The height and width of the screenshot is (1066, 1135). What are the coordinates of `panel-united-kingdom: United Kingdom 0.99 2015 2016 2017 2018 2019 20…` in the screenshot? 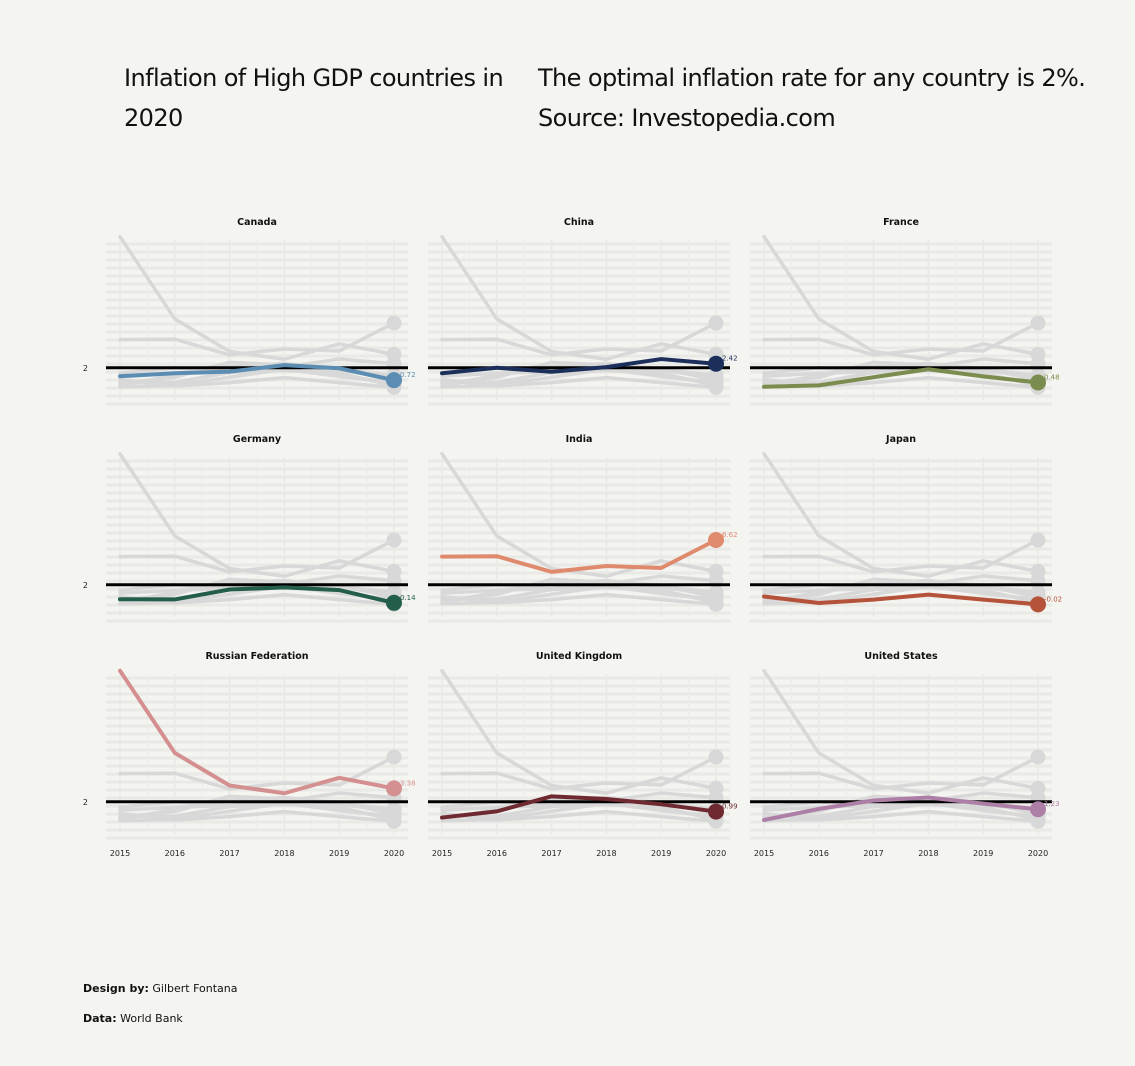 It's located at (583, 754).